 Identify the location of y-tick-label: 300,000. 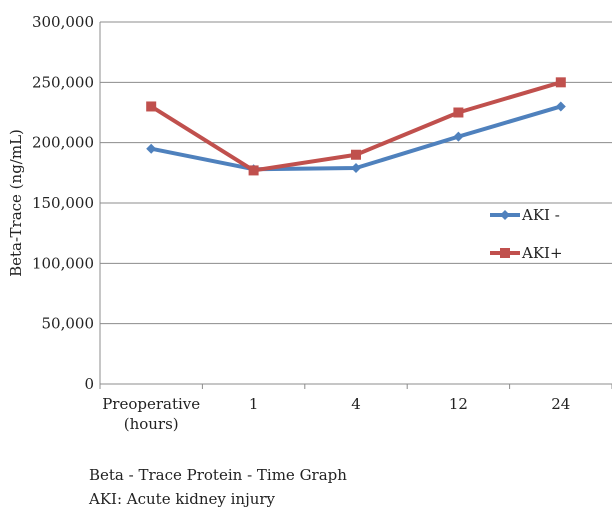
(63, 22).